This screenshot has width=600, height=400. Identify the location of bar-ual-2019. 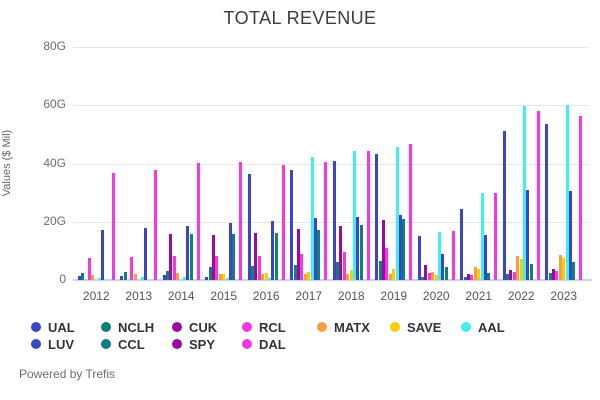
(377, 217).